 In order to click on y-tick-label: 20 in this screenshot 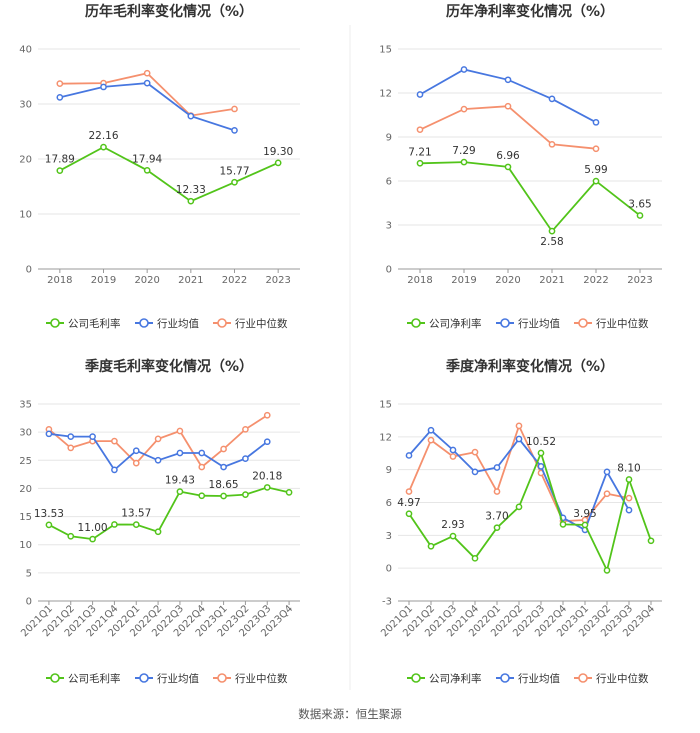, I will do `click(25, 160)`.